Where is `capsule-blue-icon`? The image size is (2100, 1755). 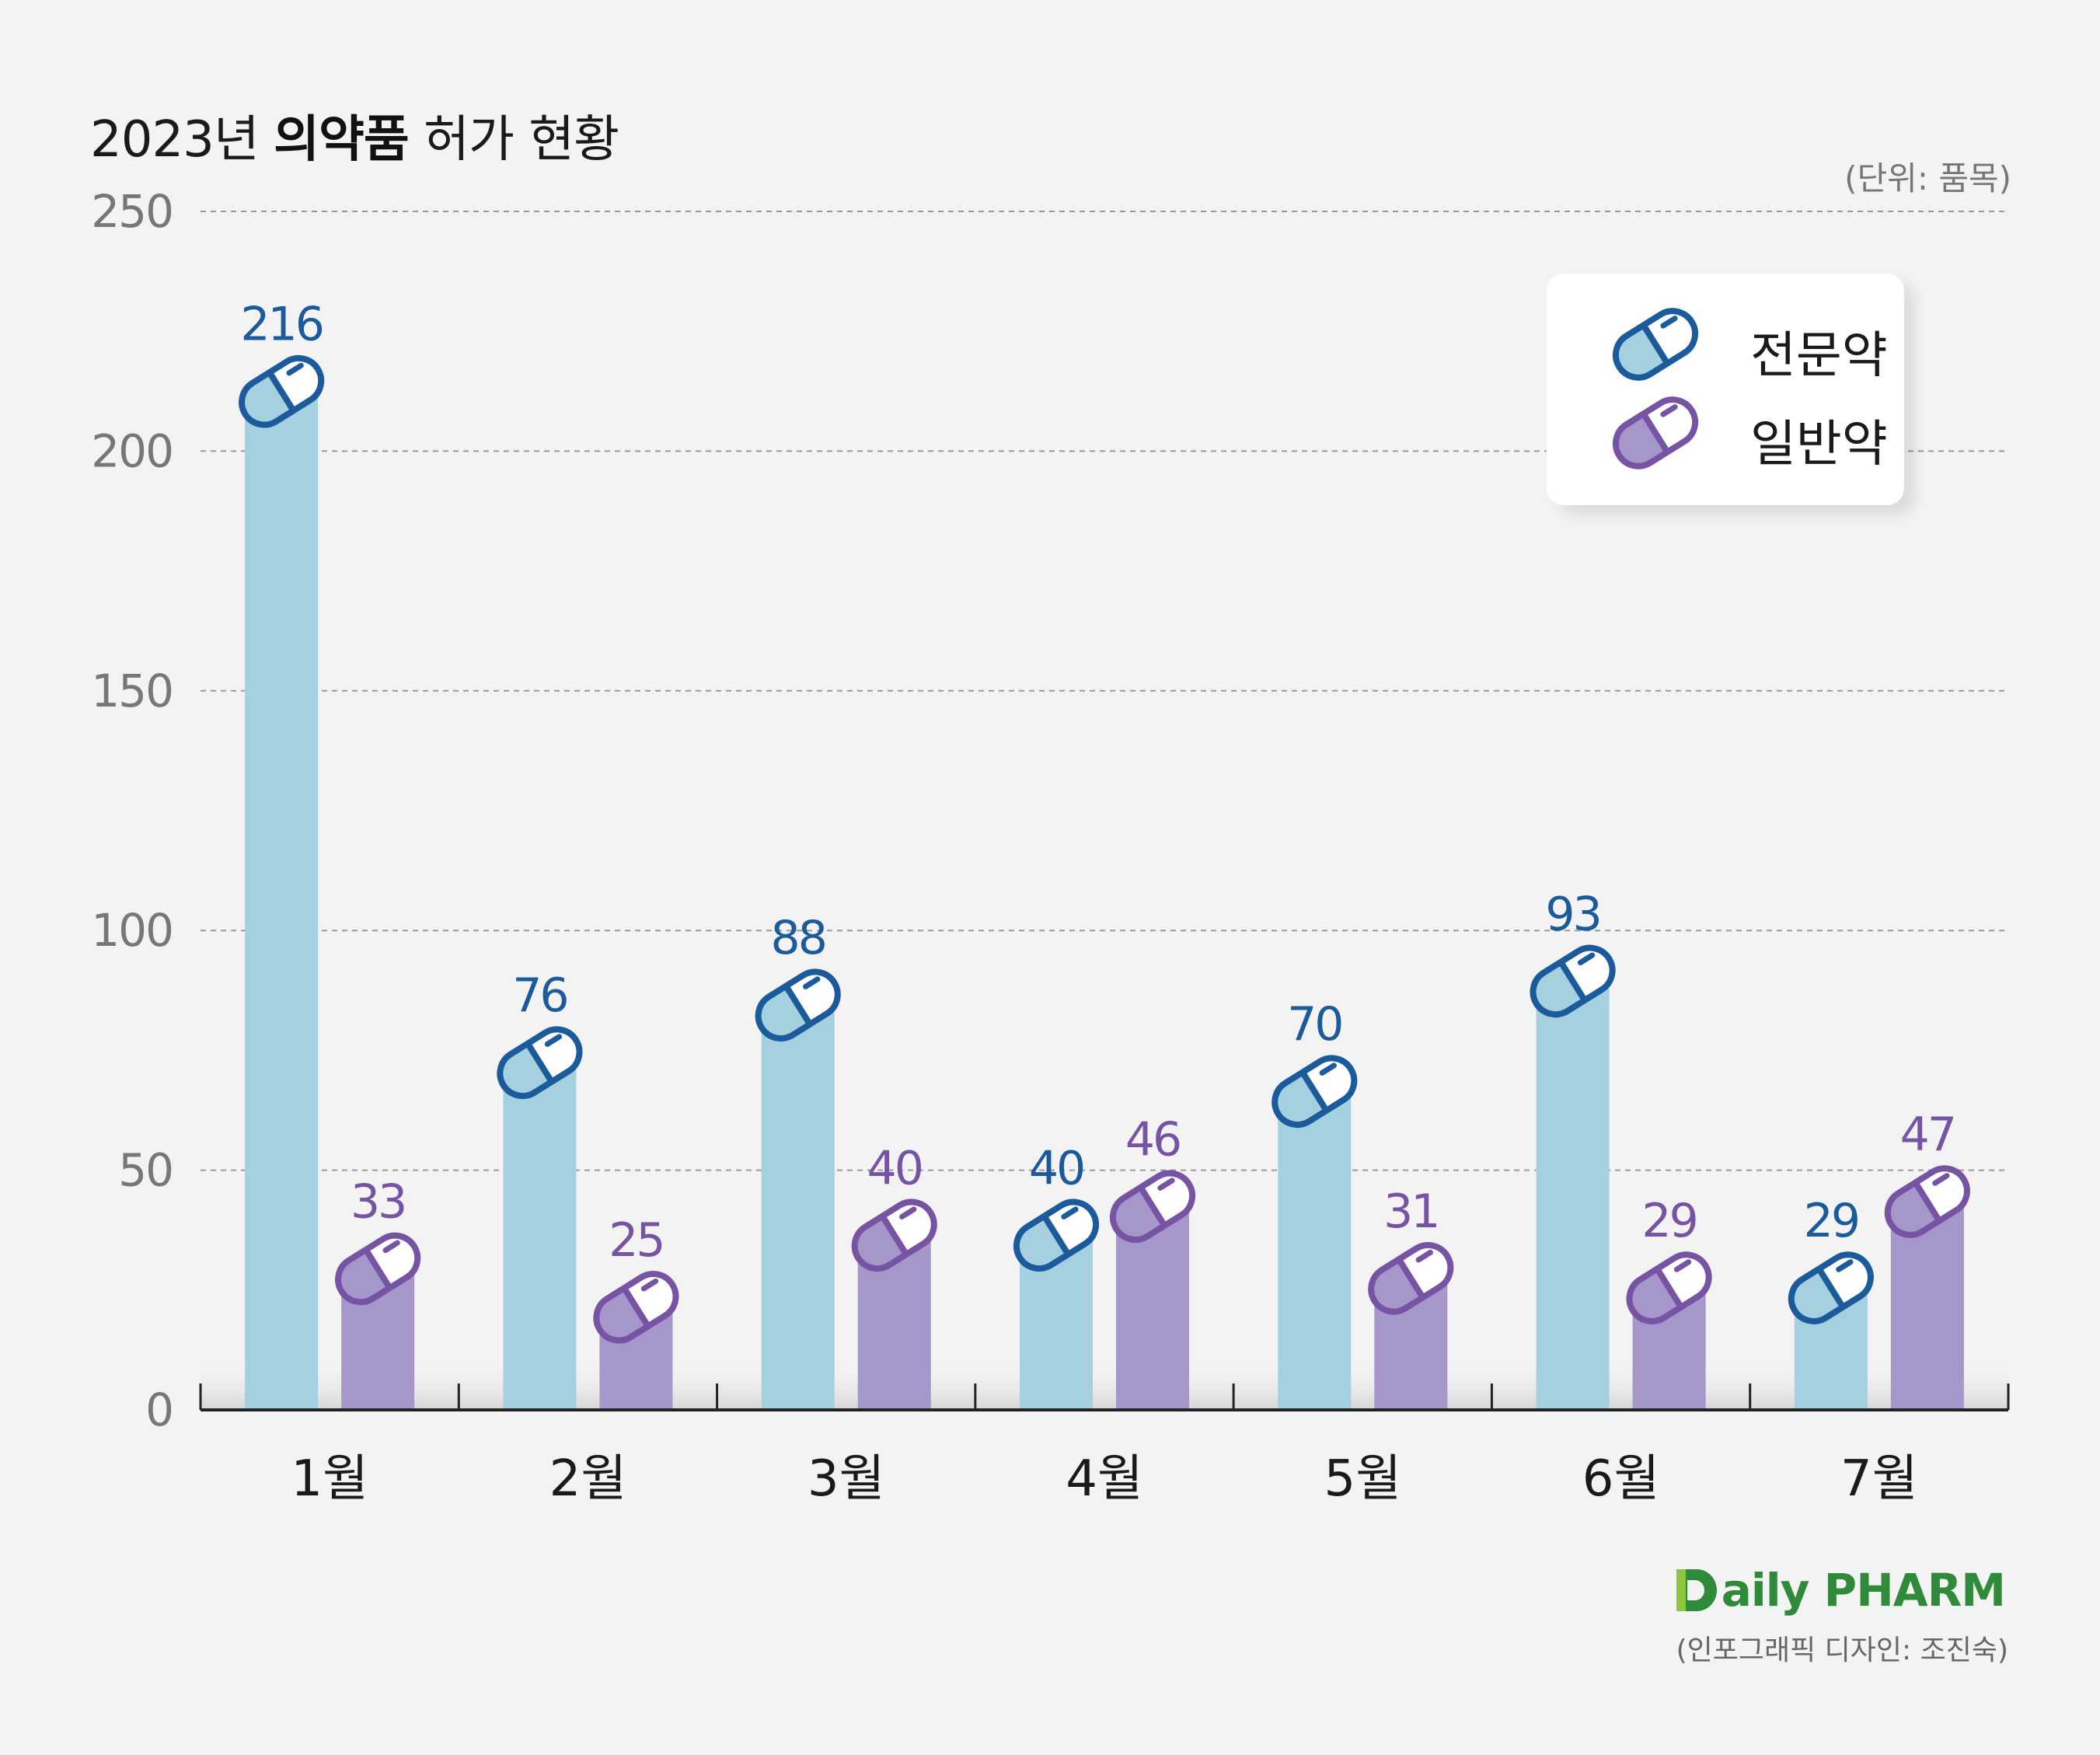 capsule-blue-icon is located at coordinates (1655, 344).